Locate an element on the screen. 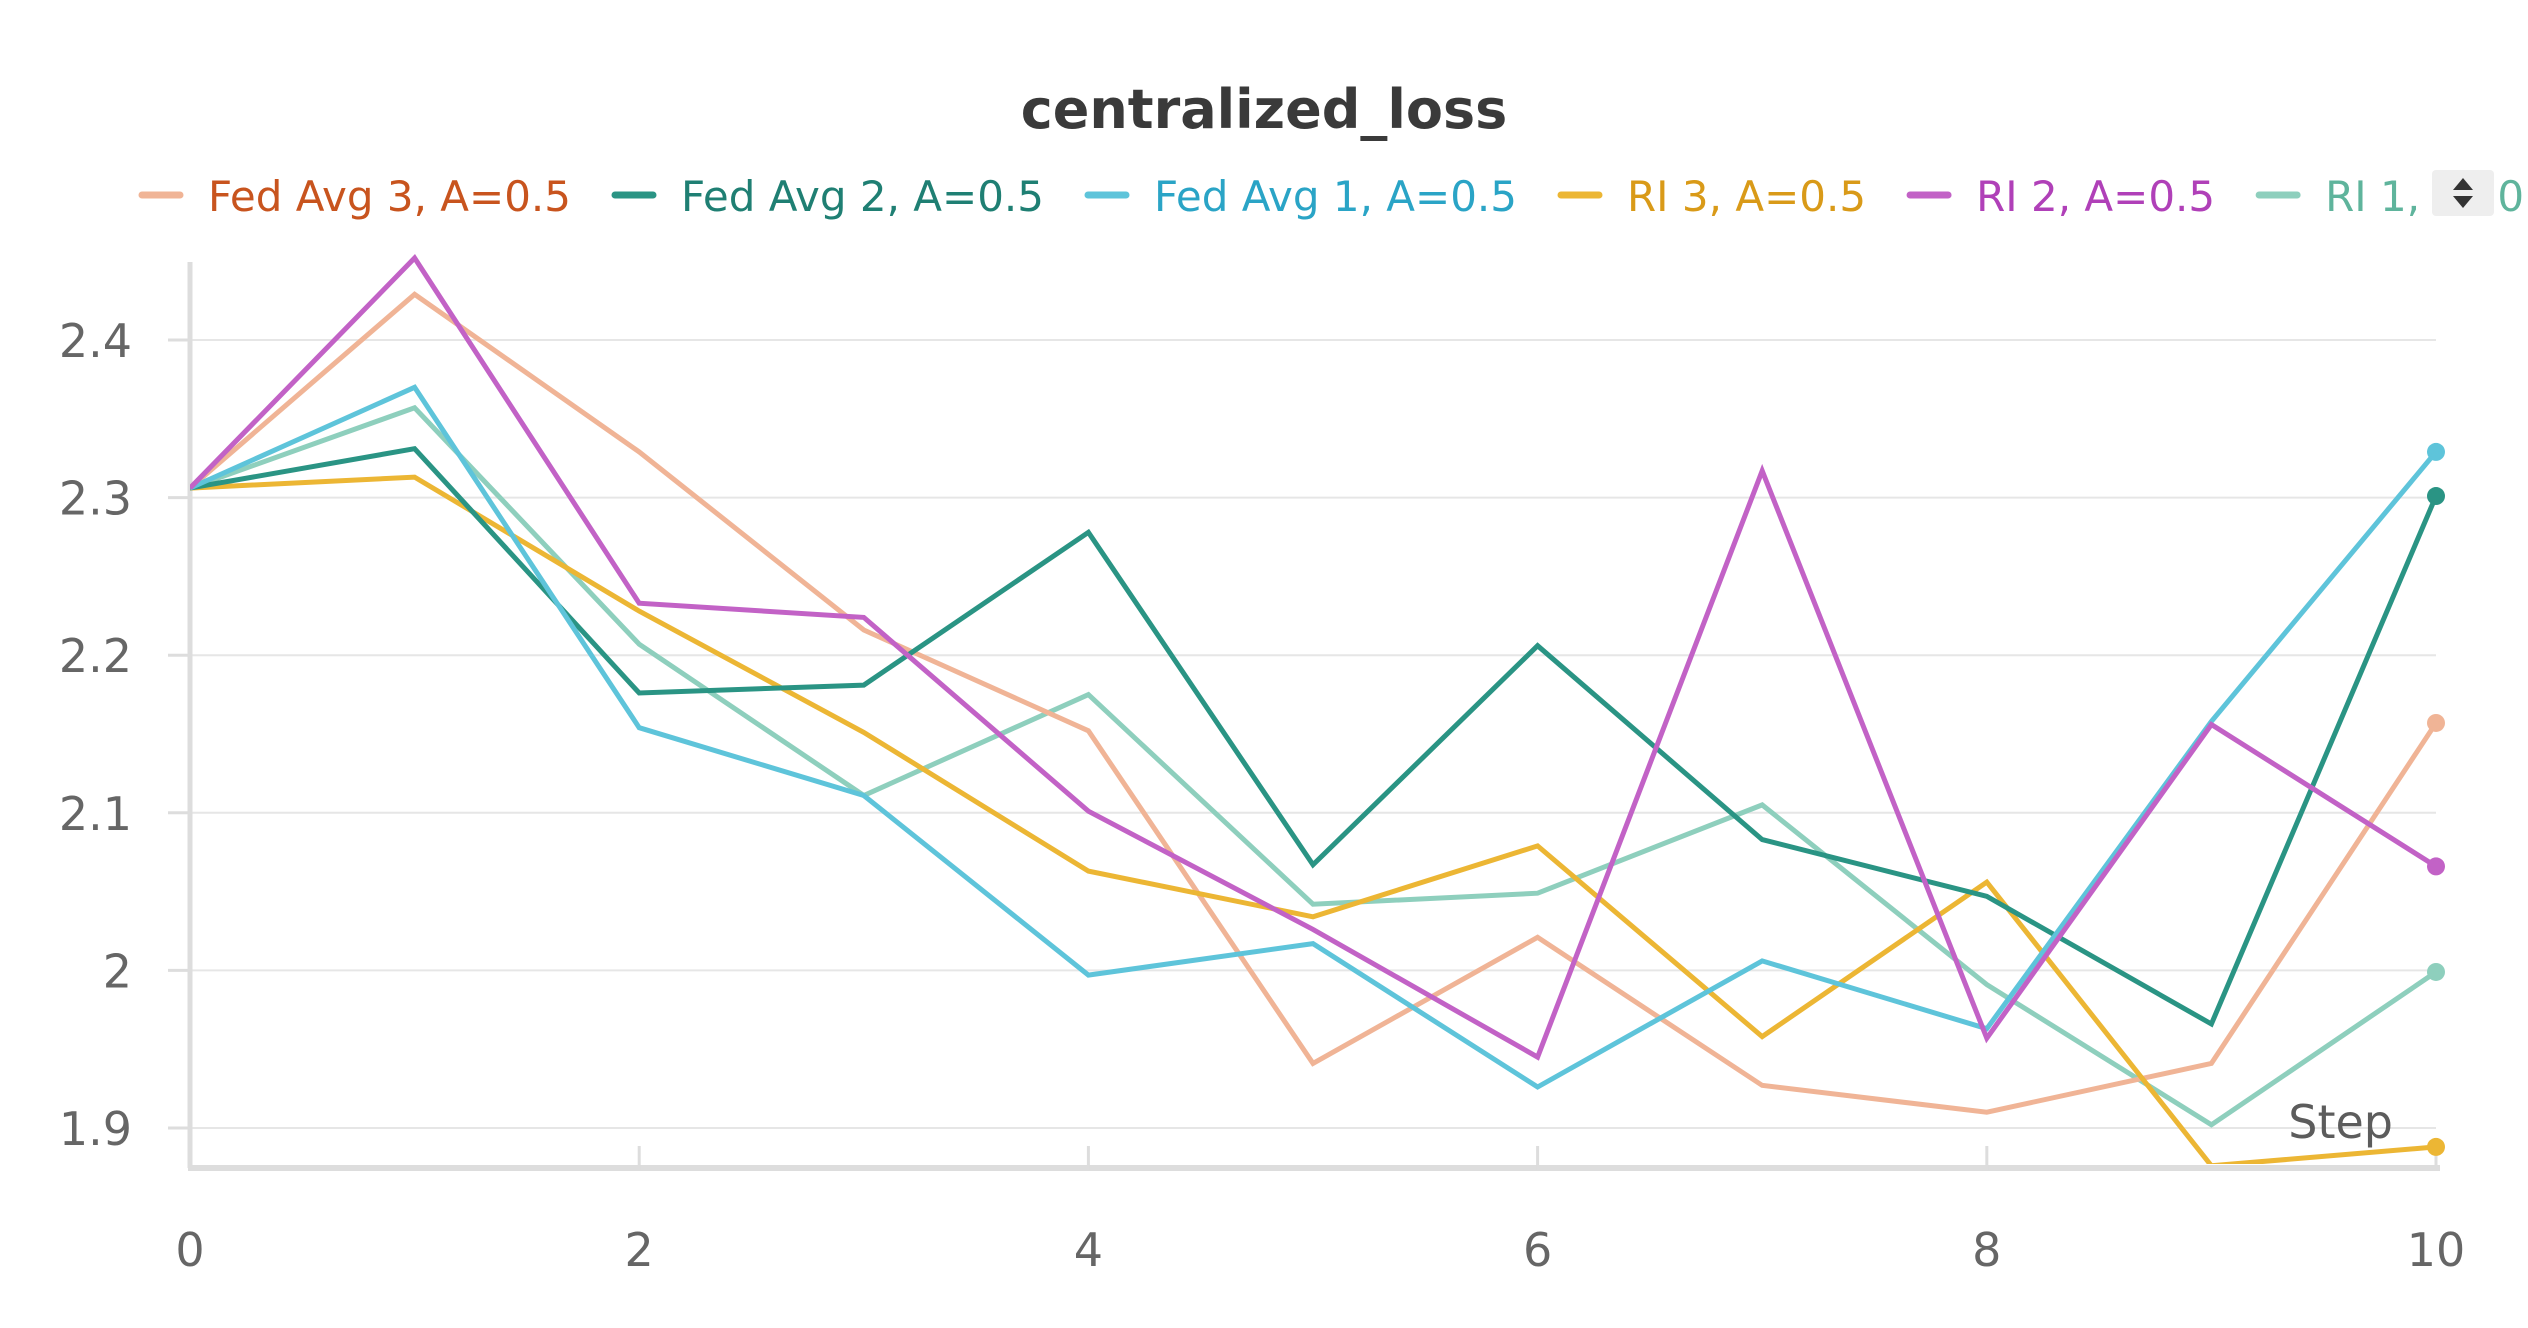  legend-label: RI 3, A=0.5 is located at coordinates (1746, 196).